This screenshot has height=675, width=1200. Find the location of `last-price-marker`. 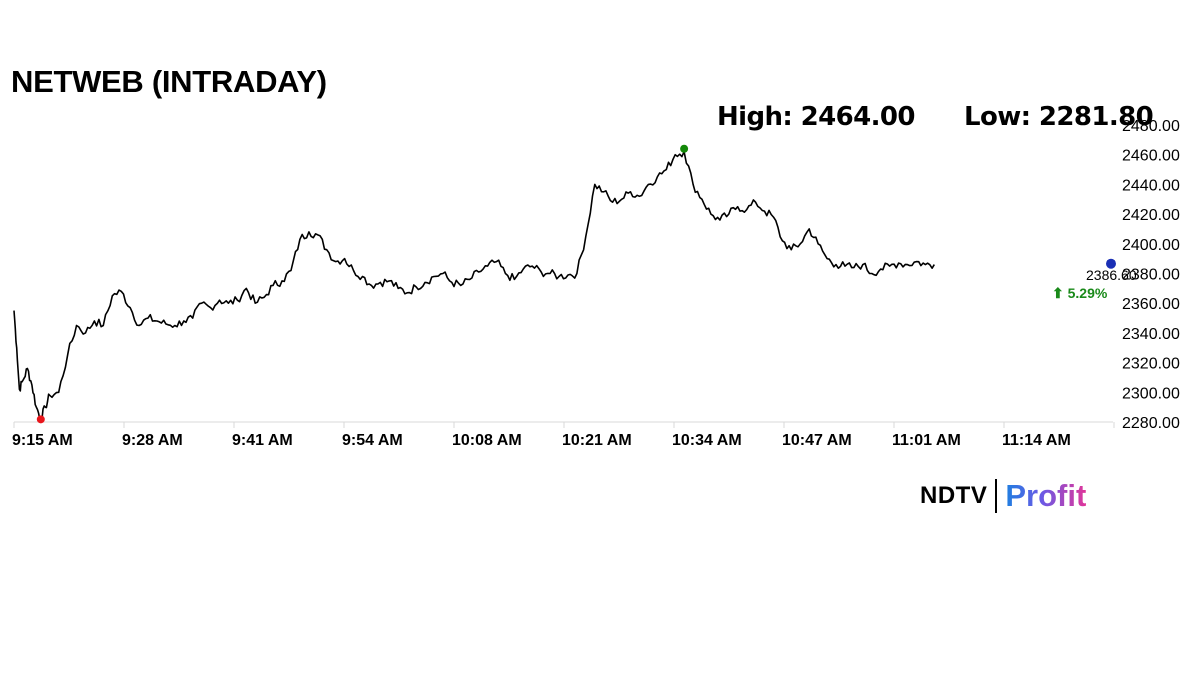

last-price-marker is located at coordinates (1111, 263).